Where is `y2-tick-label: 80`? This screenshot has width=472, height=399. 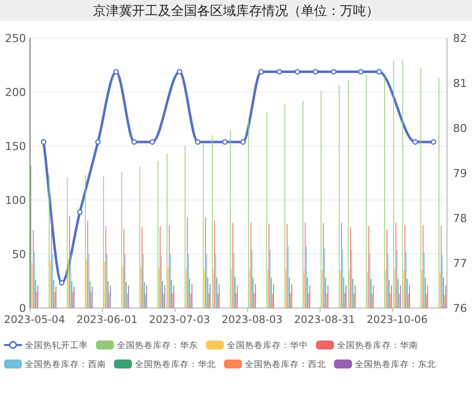 y2-tick-label: 80 is located at coordinates (460, 128).